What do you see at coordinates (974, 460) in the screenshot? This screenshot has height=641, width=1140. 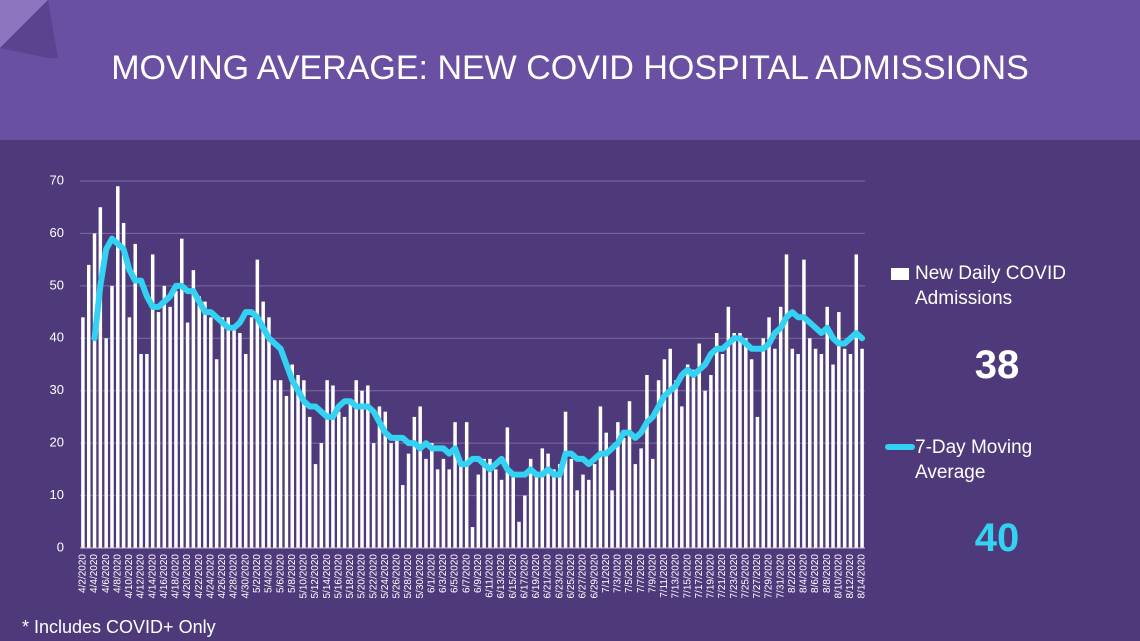 I see `legend-label: 7-Day Moving Average` at bounding box center [974, 460].